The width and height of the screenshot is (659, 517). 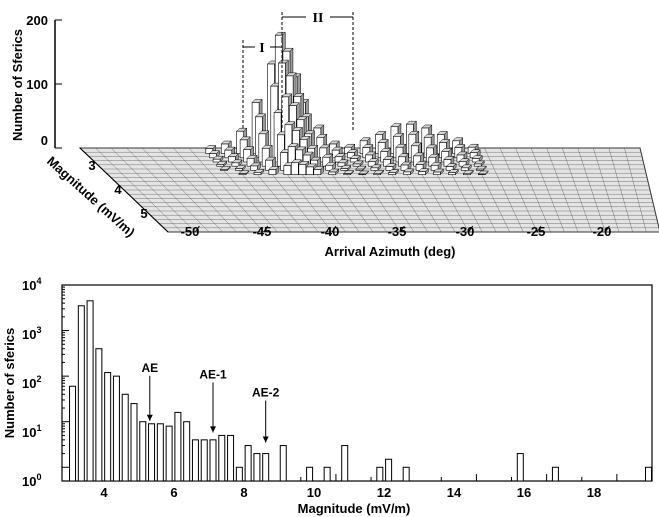 I want to click on y-tick-label: 10⁴, so click(x=31, y=284).